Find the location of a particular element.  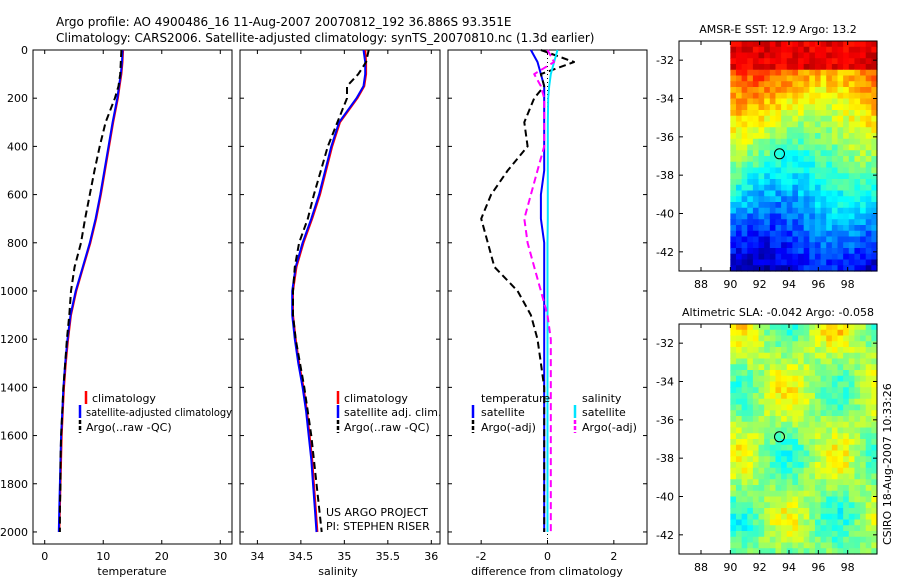

series-line-temperature-argo-adj- is located at coordinates (527, 290).